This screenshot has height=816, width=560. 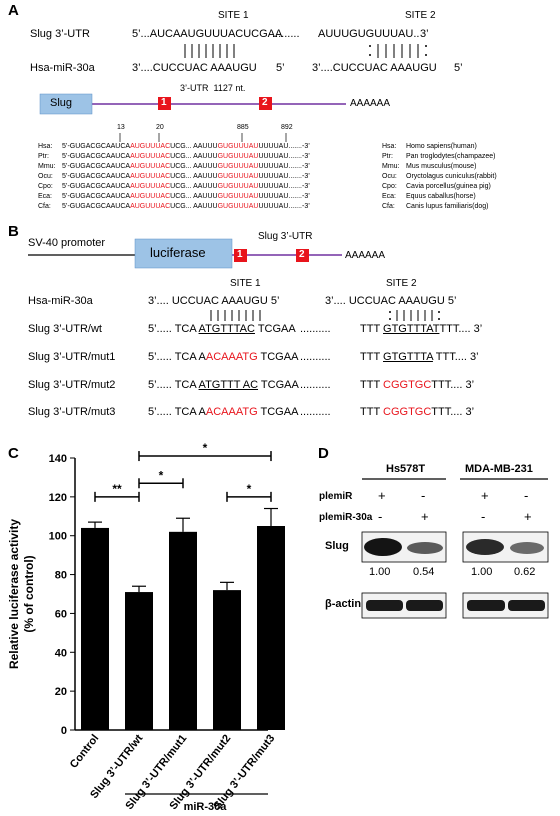 I want to click on cell-line-mda: MDA-MB-231, so click(x=499, y=469).